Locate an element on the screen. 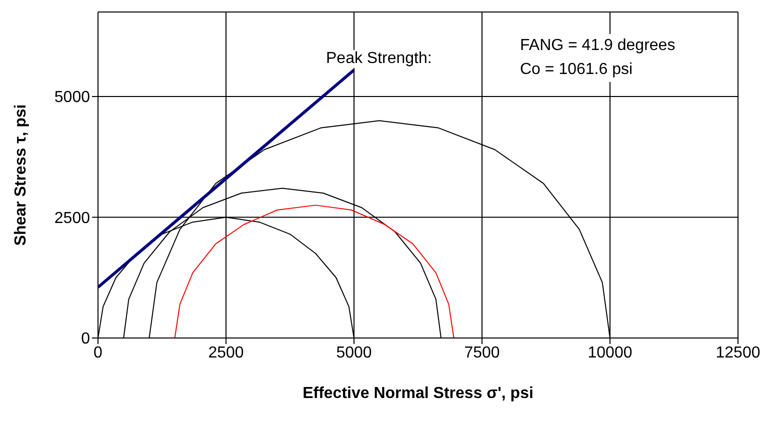 This screenshot has height=426, width=776. annotation: Co = 1061.6 psi is located at coordinates (577, 70).